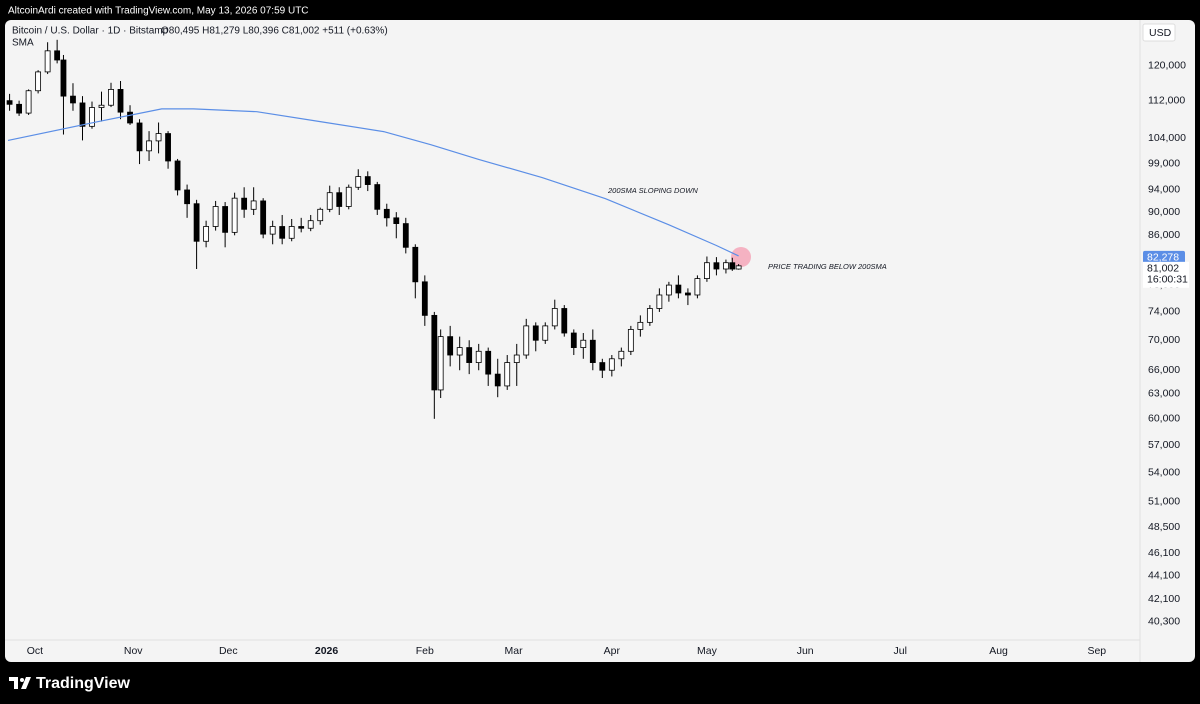 This screenshot has width=1200, height=704. Describe the element at coordinates (900, 651) in the screenshot. I see `x-tick-label: Jul` at that location.